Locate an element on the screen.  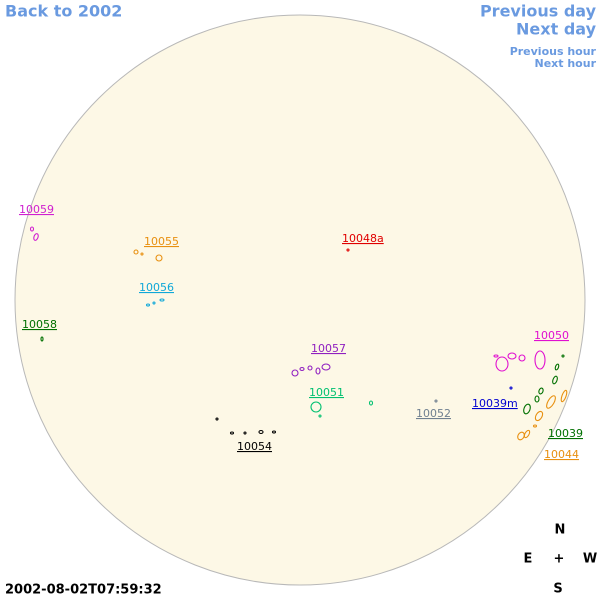
next-hour-link: Next hour is located at coordinates (566, 63).